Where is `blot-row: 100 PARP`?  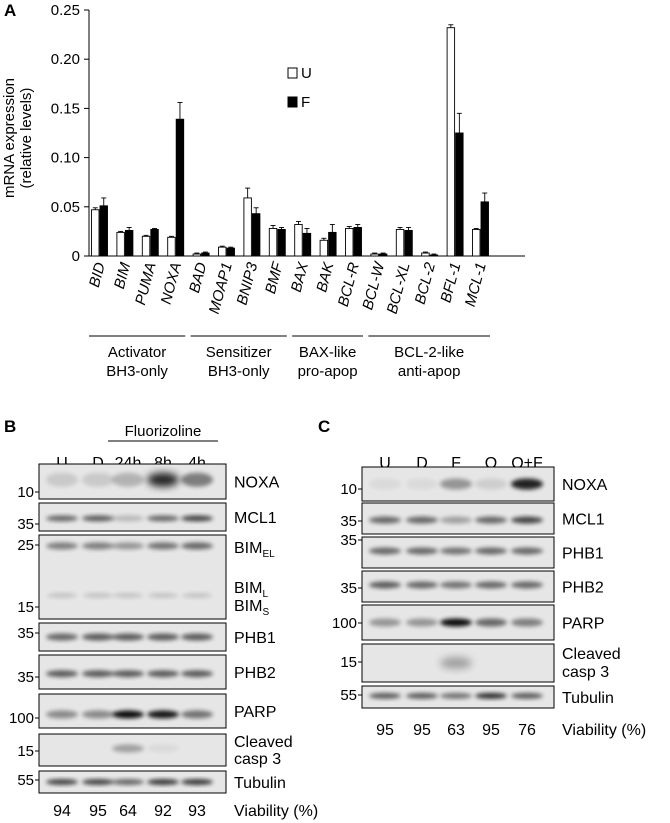 blot-row: 100 PARP is located at coordinates (142, 711).